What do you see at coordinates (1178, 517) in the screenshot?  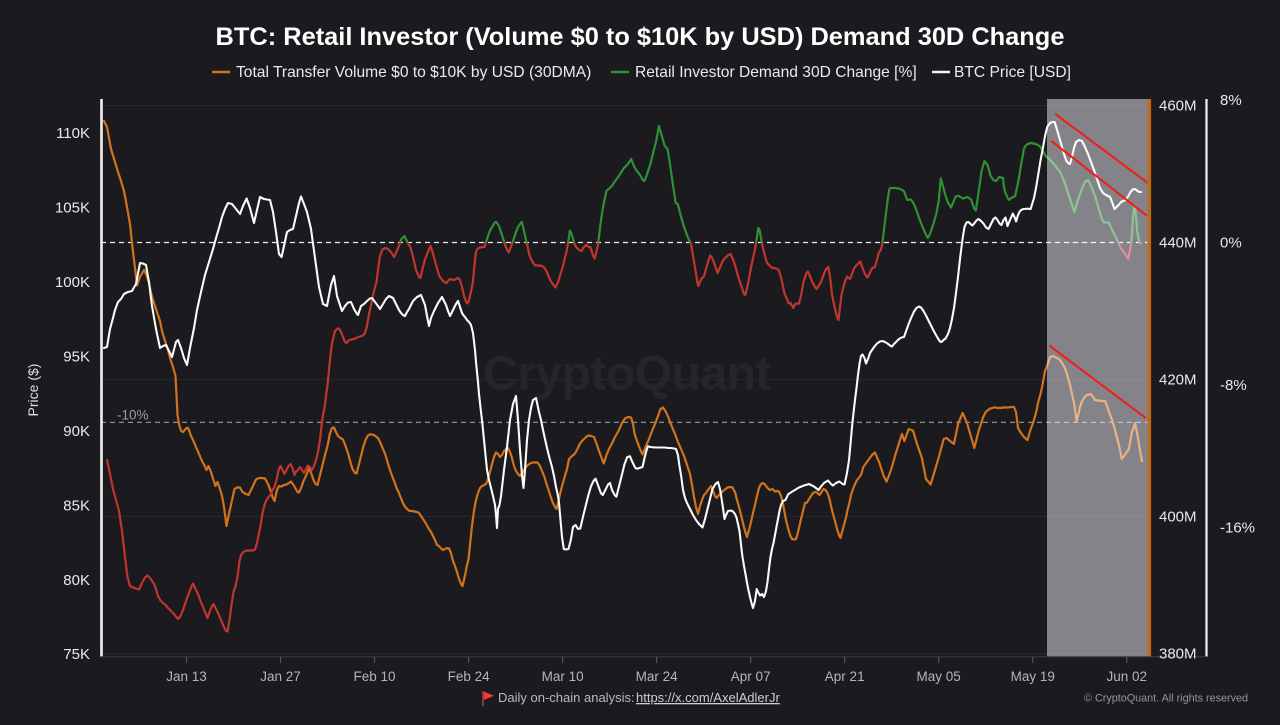 I see `svg-text: 400M` at bounding box center [1178, 517].